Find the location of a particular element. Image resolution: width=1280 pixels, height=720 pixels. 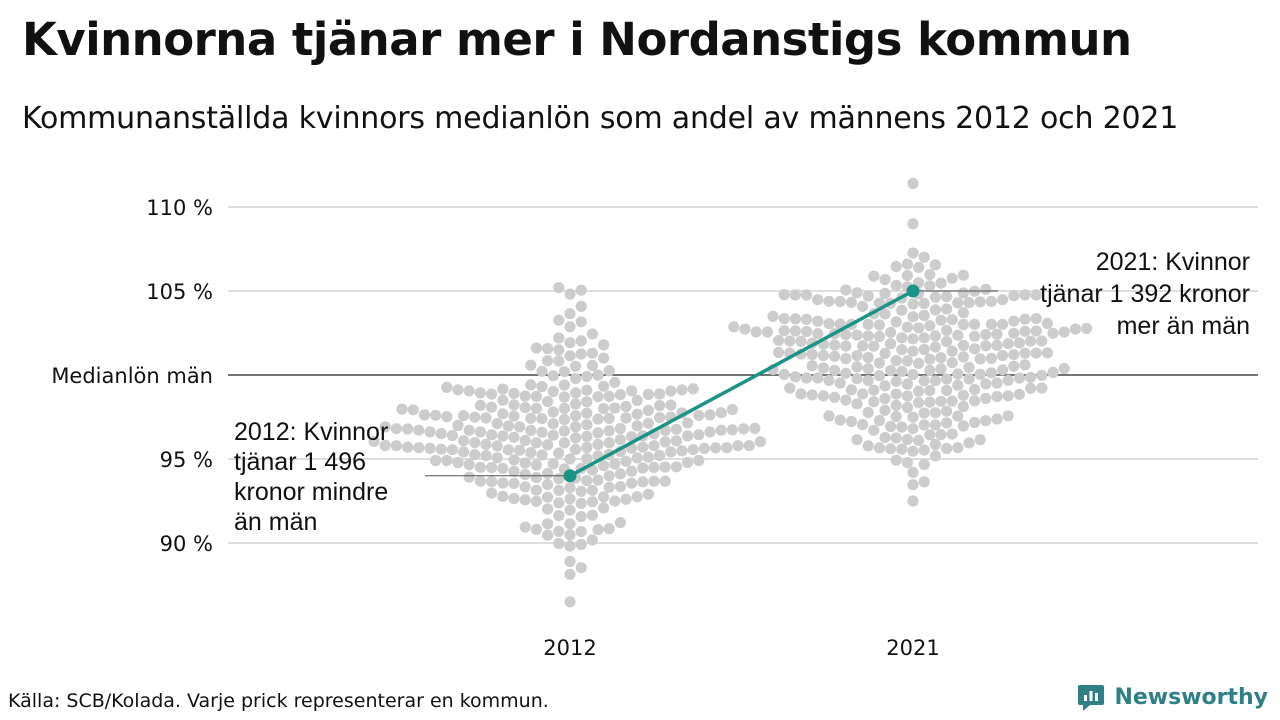

y-tick-label: 105 % is located at coordinates (179, 292).